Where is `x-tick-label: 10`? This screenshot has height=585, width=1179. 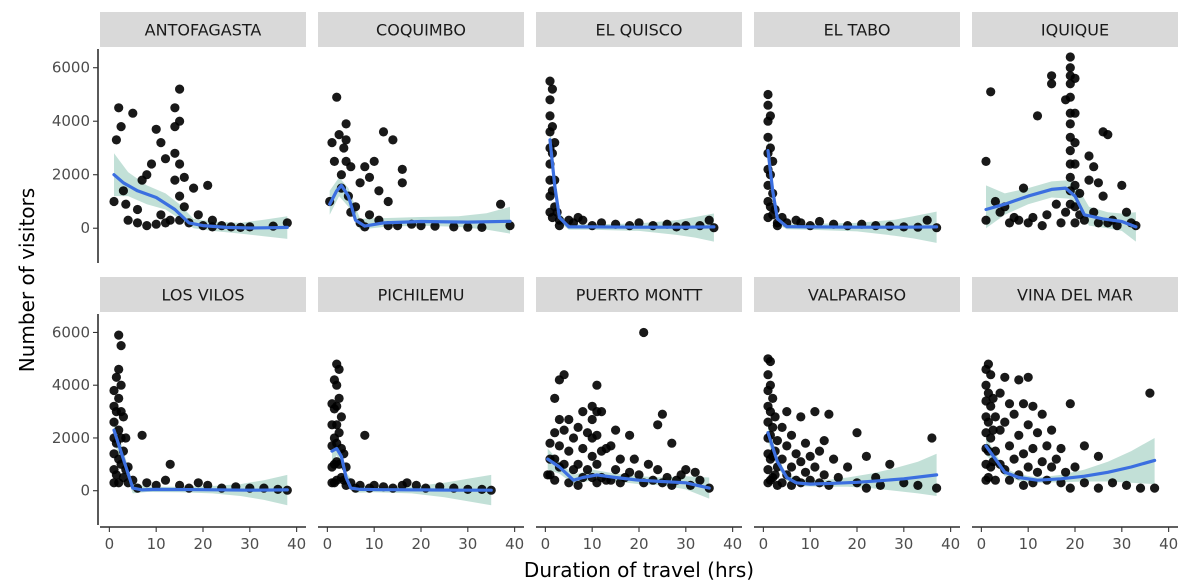 x-tick-label: 10 is located at coordinates (374, 544).